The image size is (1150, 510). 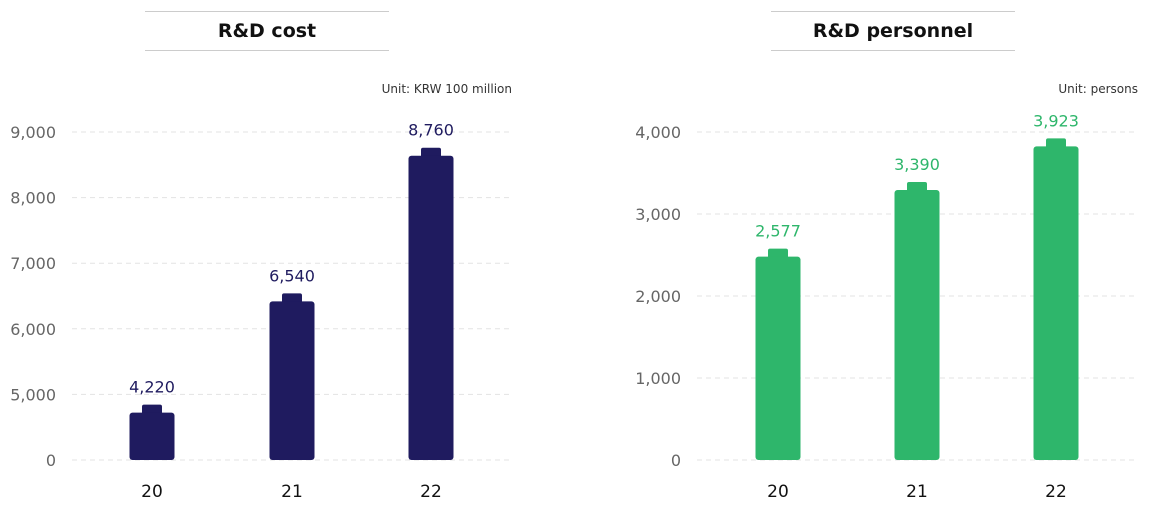 I want to click on y-tick-label: 7,000, so click(x=33, y=263).